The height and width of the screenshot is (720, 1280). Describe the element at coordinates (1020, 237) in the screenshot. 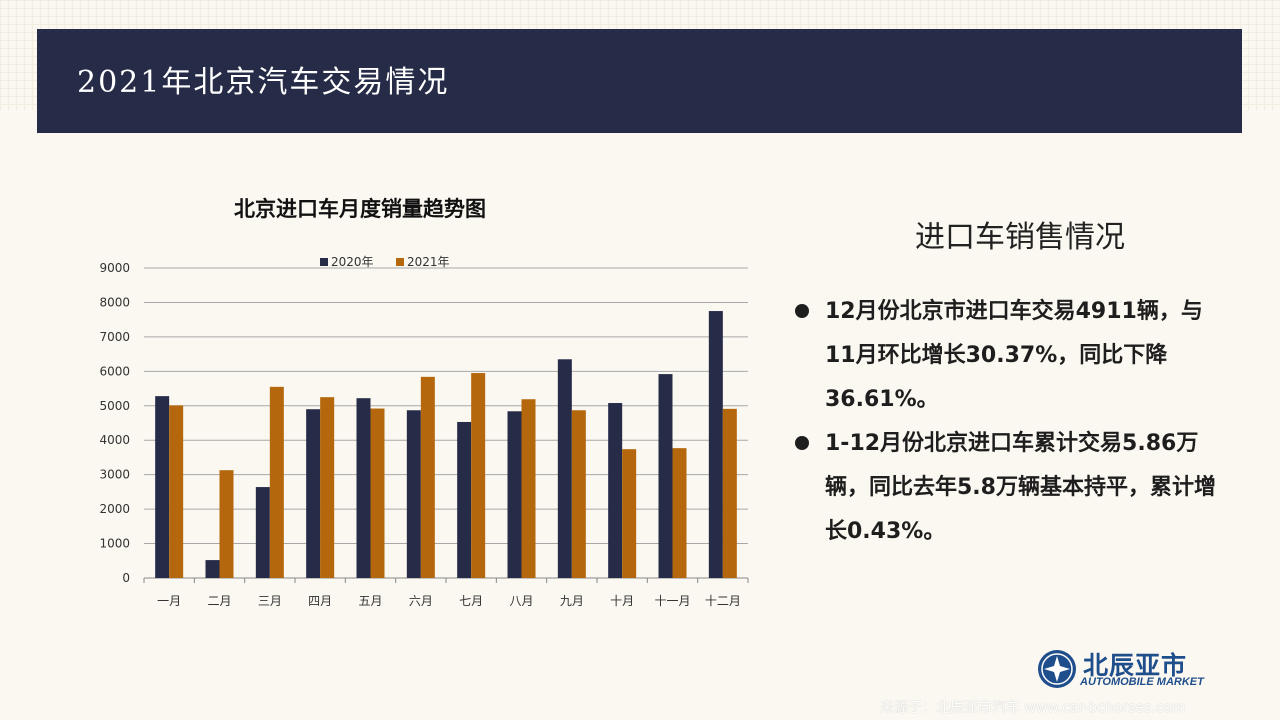

I see `side-title: 进口车销售情况` at that location.